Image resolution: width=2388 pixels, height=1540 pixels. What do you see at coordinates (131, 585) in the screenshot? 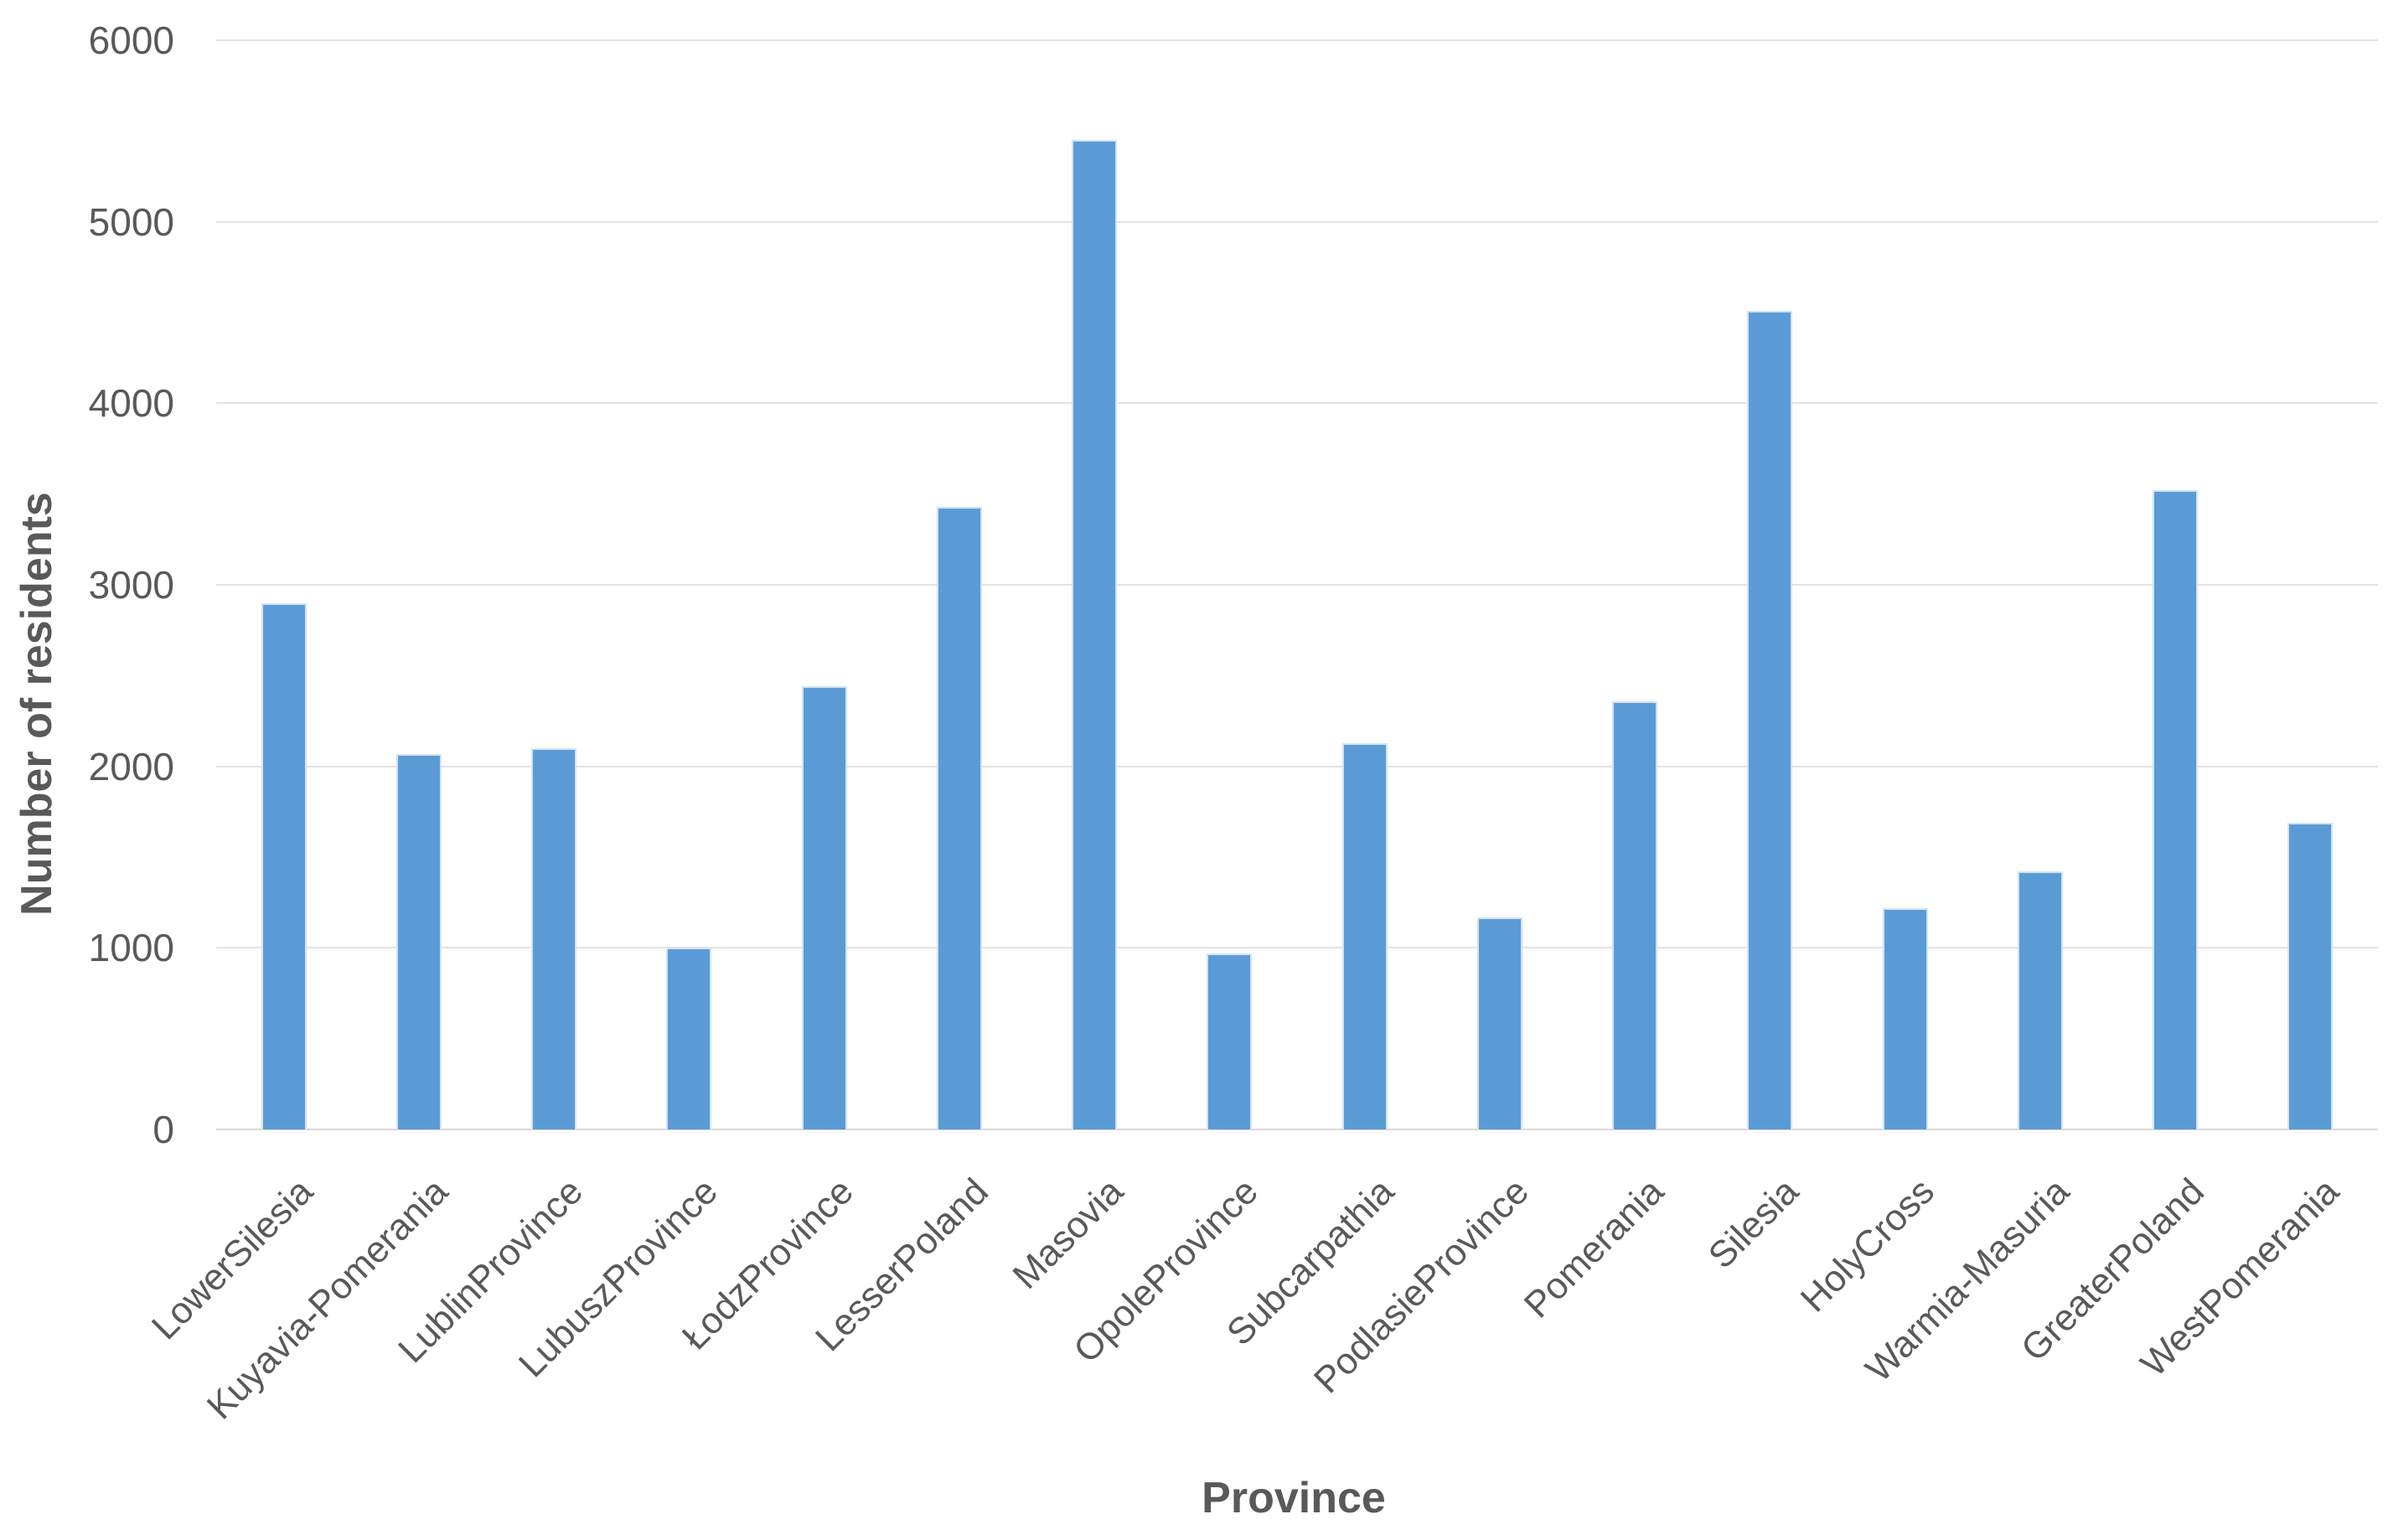
I see `y-tick-label-3000: 3000` at bounding box center [131, 585].